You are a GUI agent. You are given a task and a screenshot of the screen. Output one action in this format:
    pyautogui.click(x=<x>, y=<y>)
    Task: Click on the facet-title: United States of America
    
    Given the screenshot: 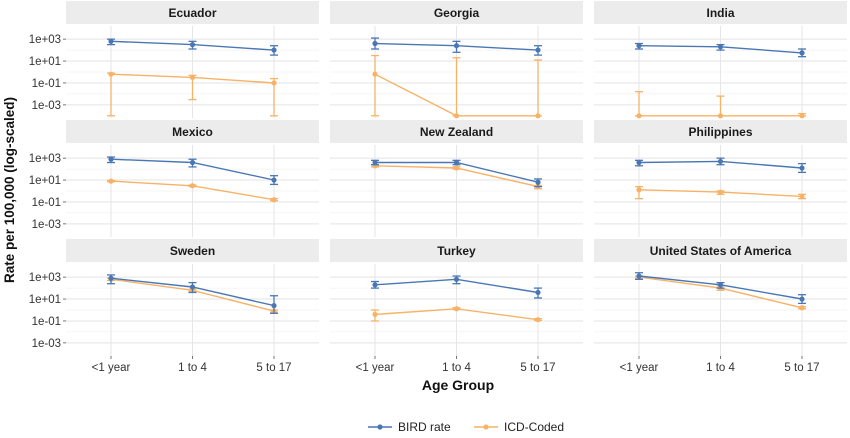 What is the action you would take?
    pyautogui.click(x=721, y=251)
    